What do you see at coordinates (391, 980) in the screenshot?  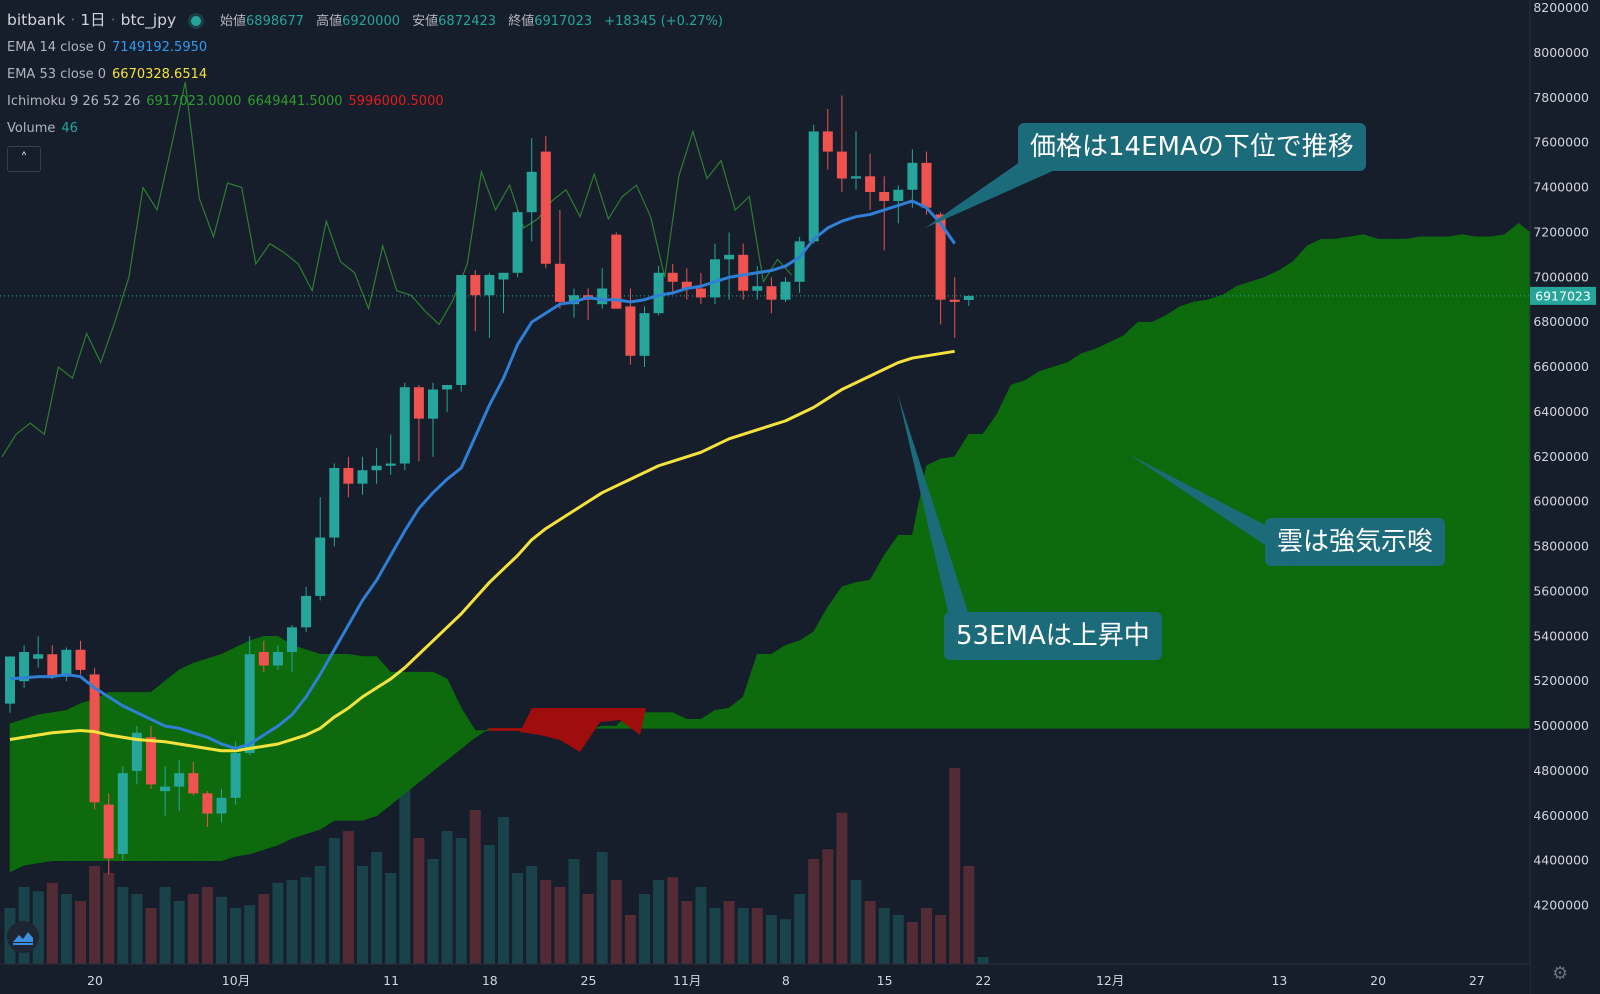 I see `time-tick-label: 11` at bounding box center [391, 980].